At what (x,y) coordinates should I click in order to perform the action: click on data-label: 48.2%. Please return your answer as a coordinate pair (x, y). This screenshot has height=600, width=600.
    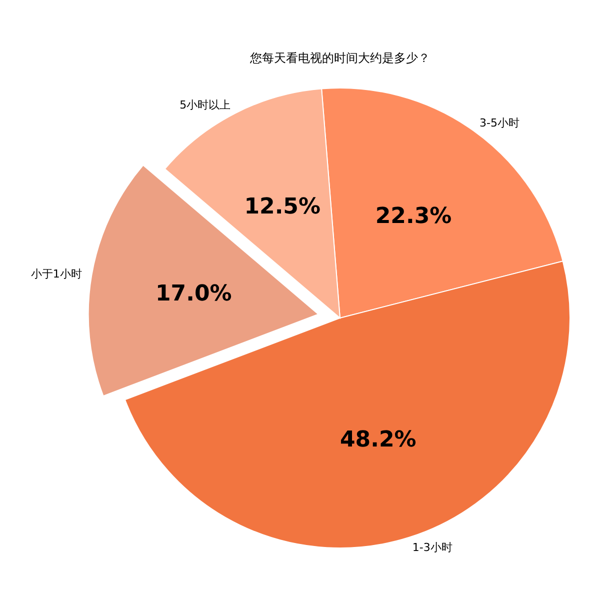
    Looking at the image, I should click on (378, 440).